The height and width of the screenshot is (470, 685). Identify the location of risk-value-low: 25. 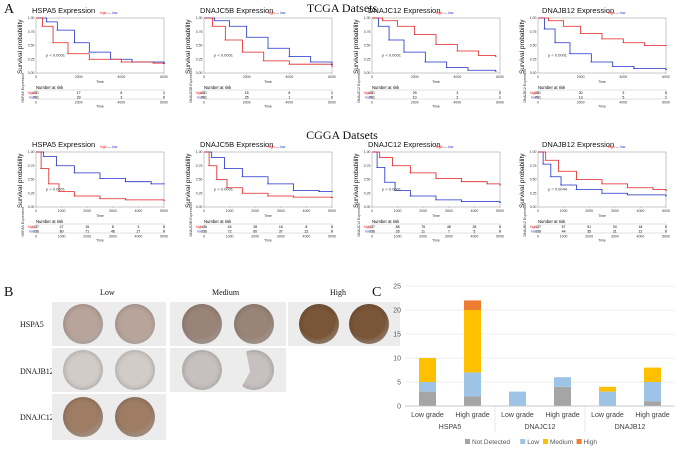
(247, 98).